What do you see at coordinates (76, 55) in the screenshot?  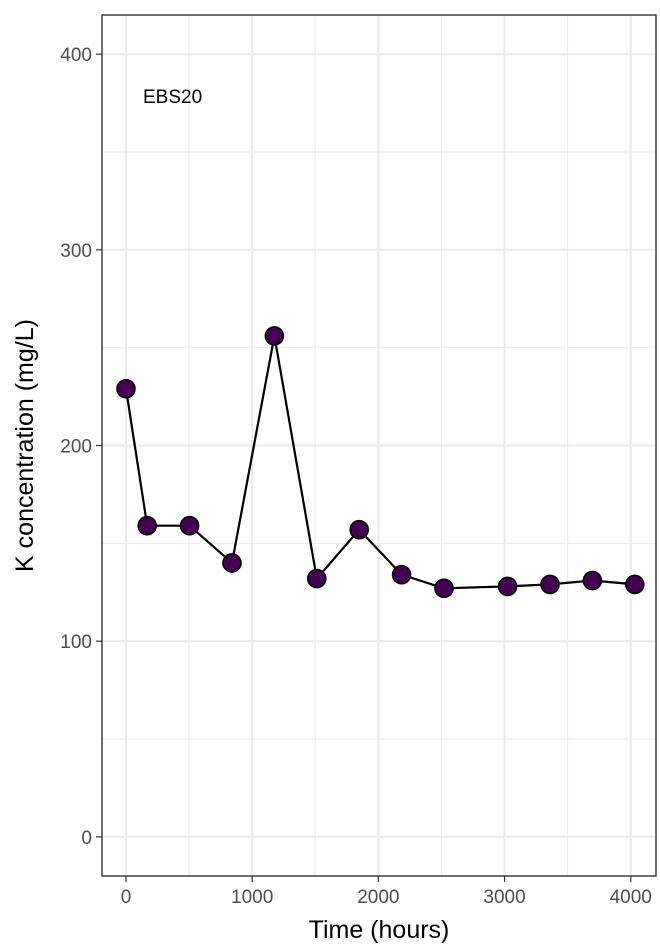 I see `y-tick-label: 400` at bounding box center [76, 55].